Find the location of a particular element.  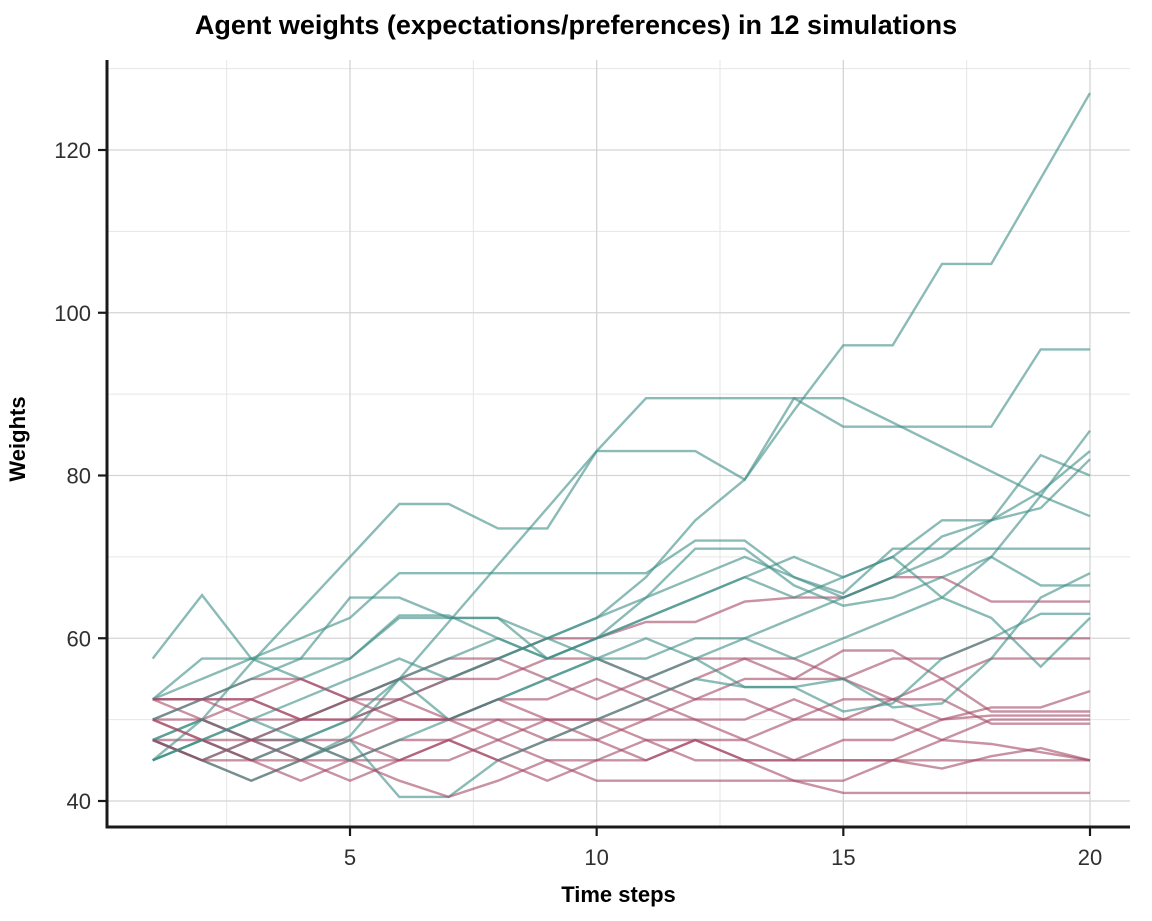

series-line-sim12-preferences is located at coordinates (621, 730).